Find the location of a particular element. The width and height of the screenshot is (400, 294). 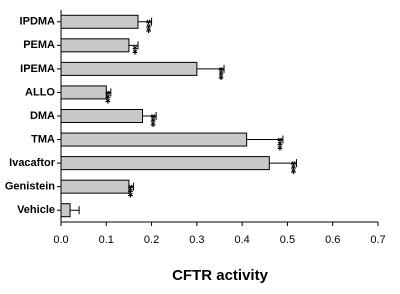

x-tick-label: 0.0 is located at coordinates (60, 240).